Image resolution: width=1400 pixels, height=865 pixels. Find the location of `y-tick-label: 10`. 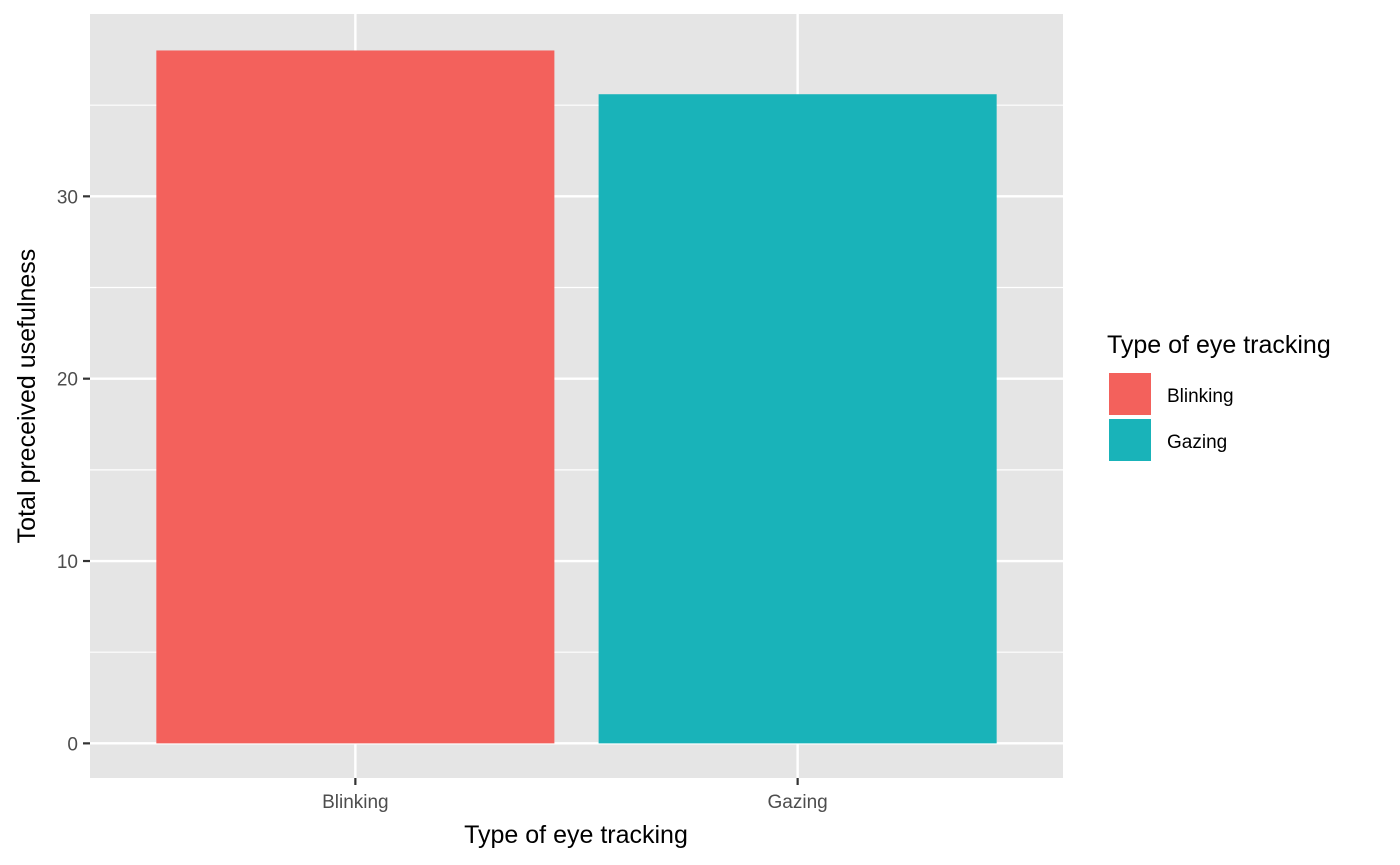

y-tick-label: 10 is located at coordinates (67, 562).